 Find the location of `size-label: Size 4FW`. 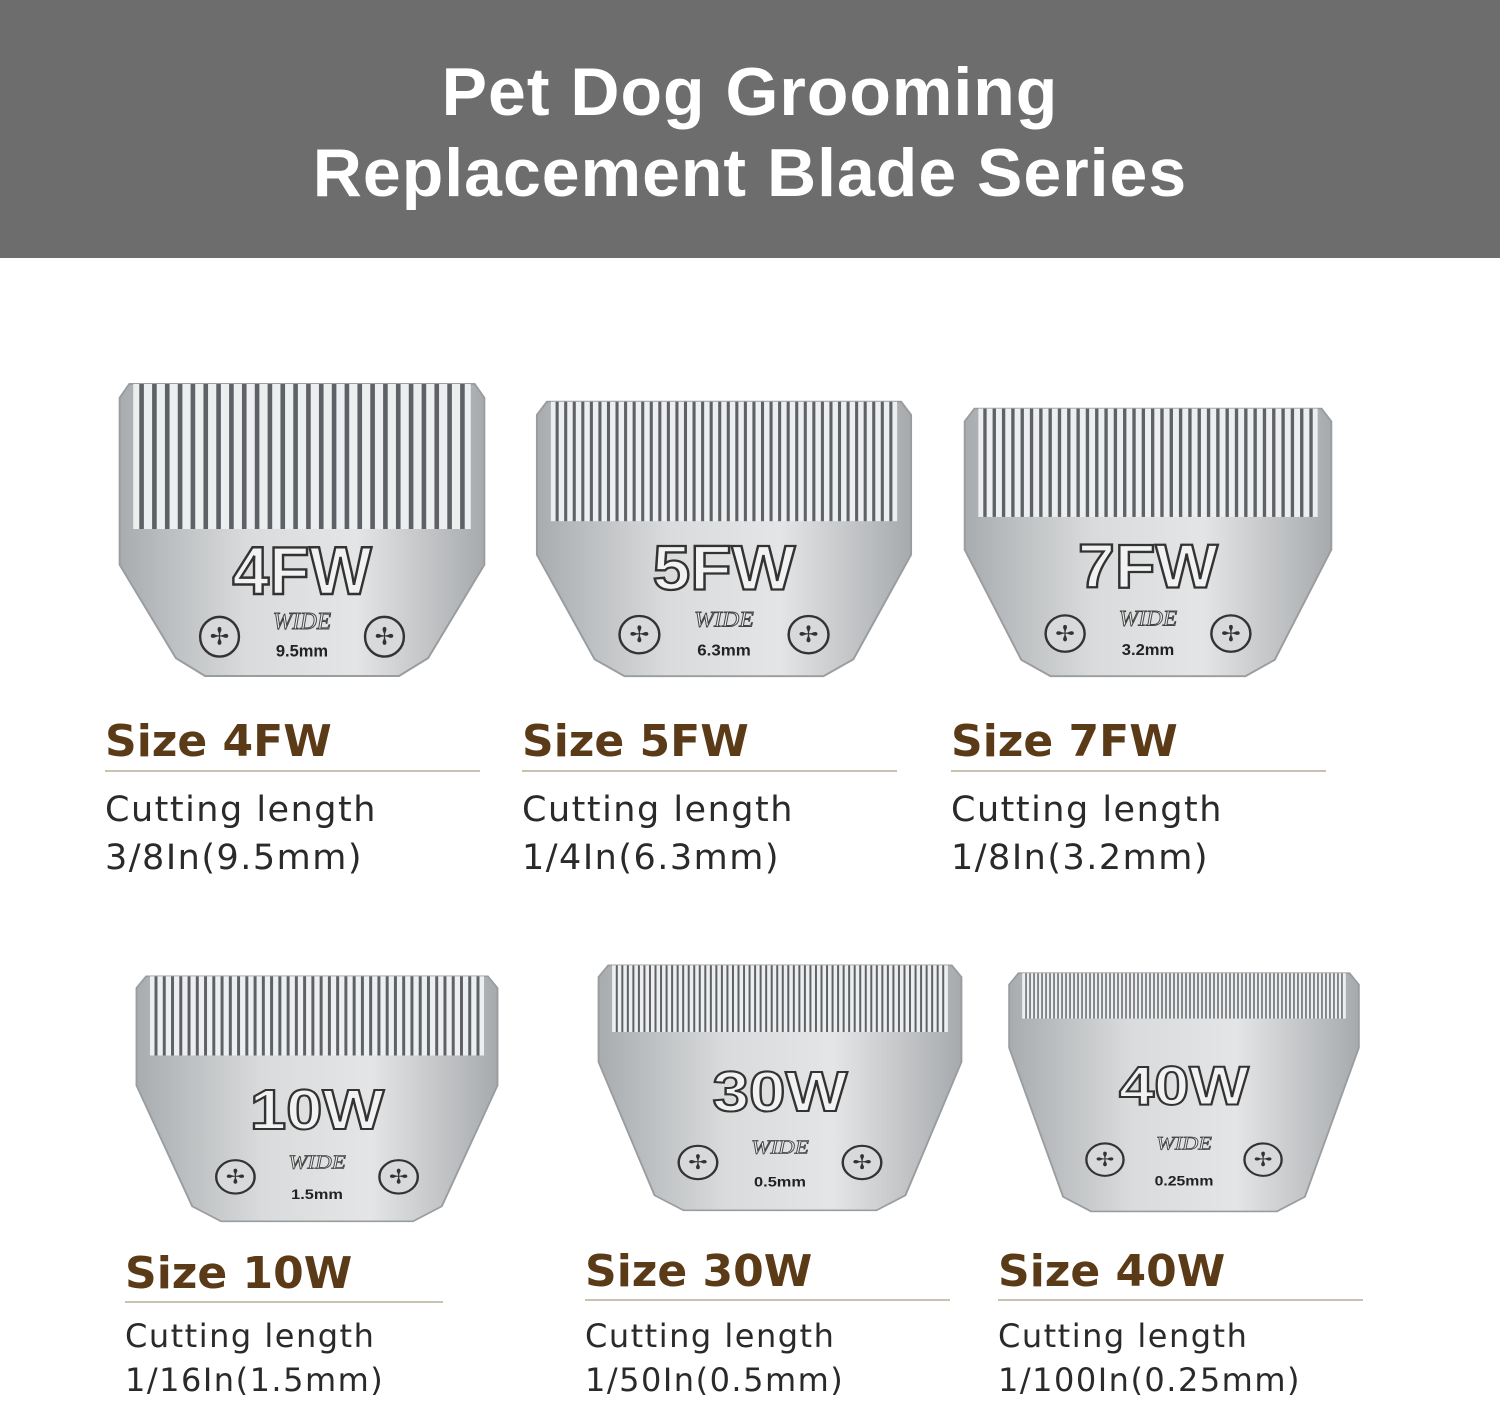

size-label: Size 4FW is located at coordinates (218, 741).